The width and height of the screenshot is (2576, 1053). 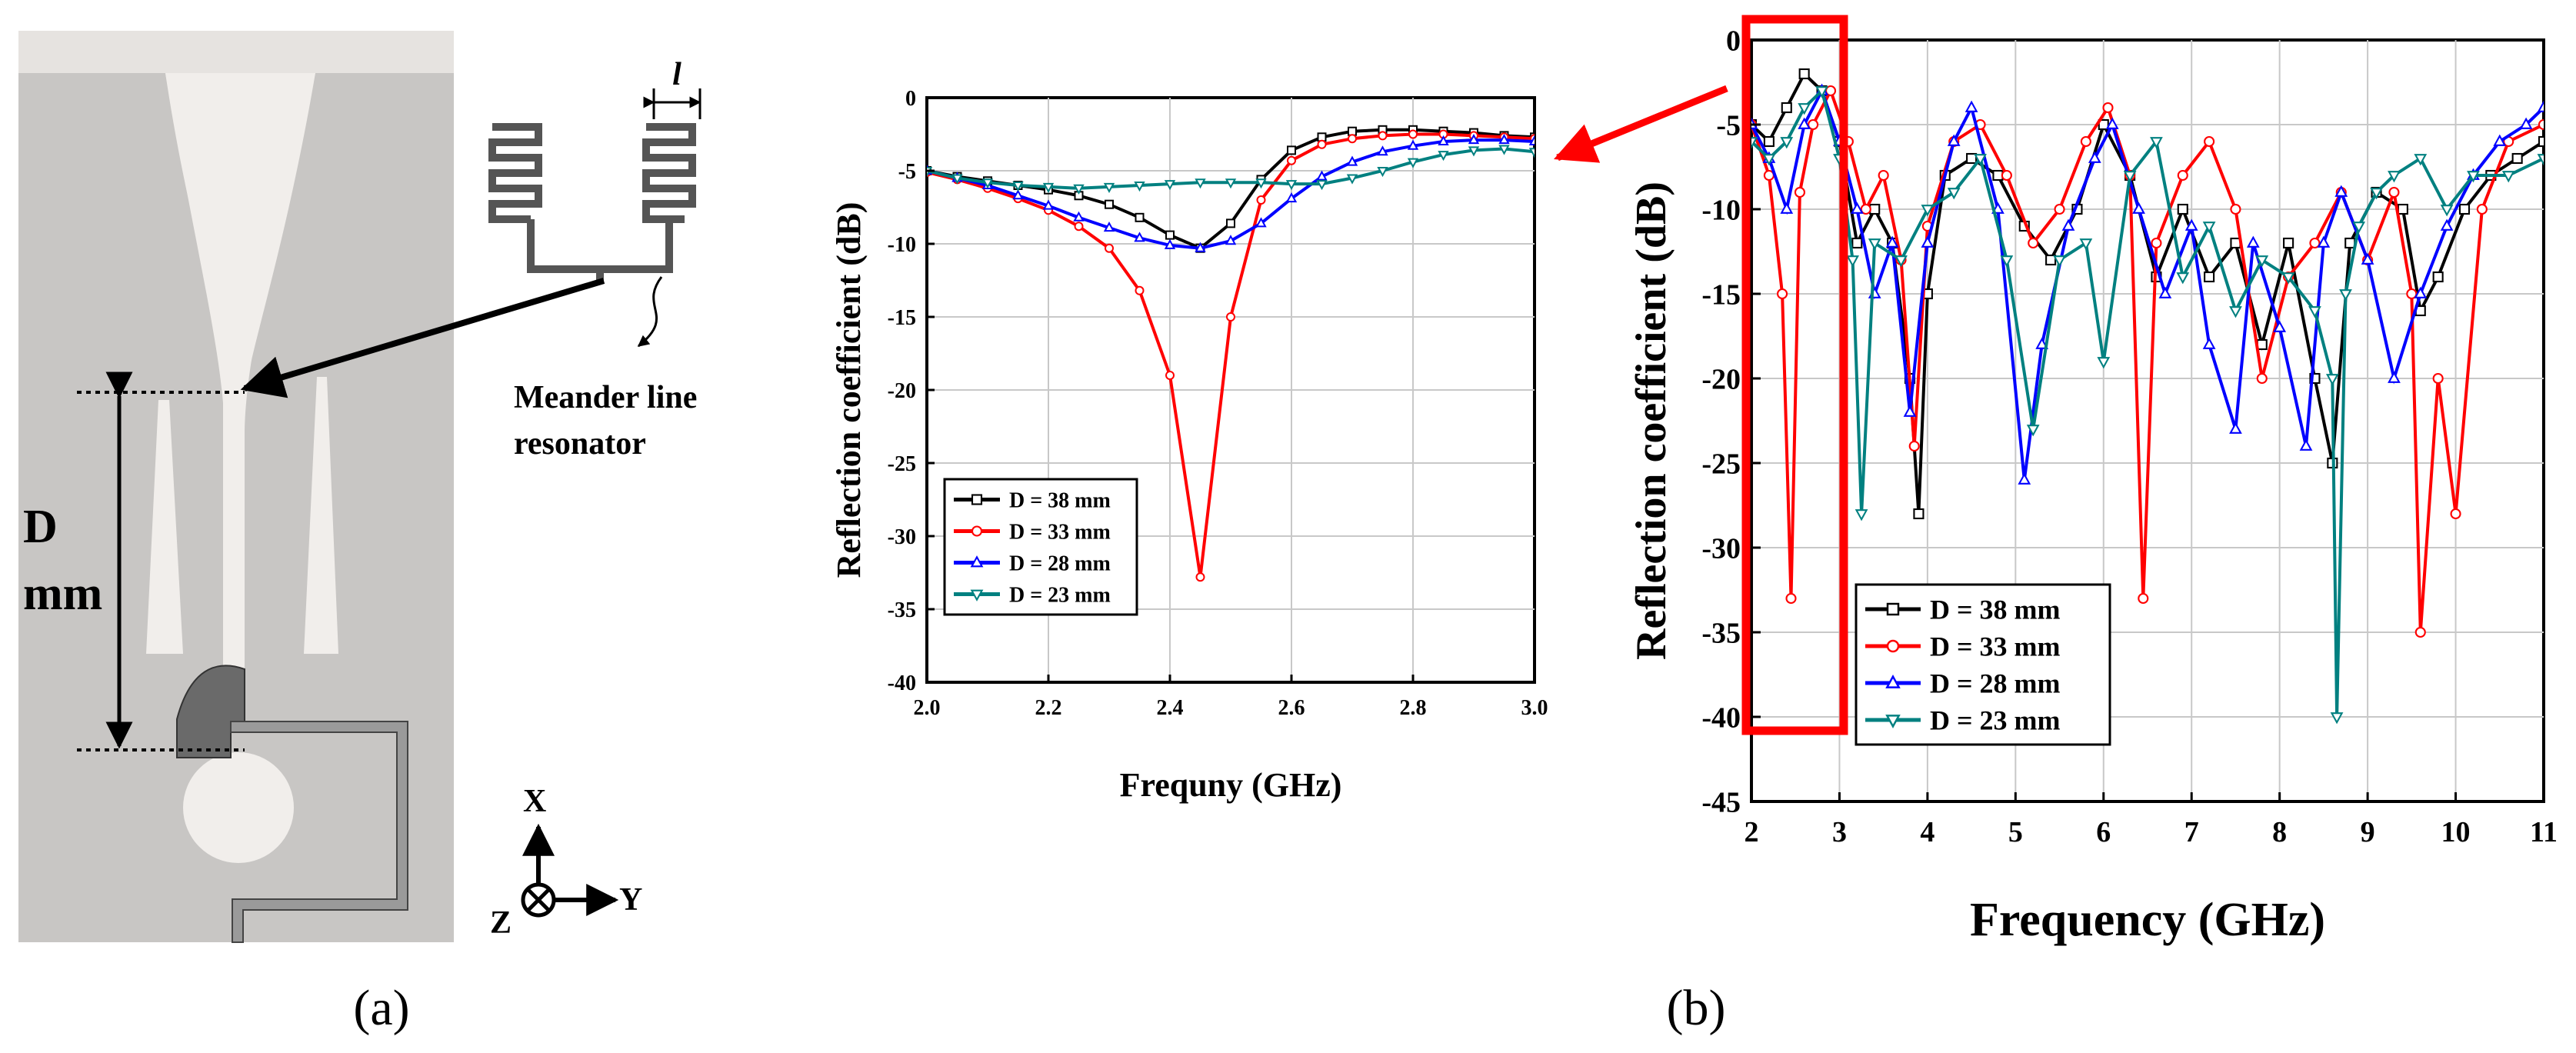 I want to click on coordinate-axes: X Y Z, so click(x=566, y=863).